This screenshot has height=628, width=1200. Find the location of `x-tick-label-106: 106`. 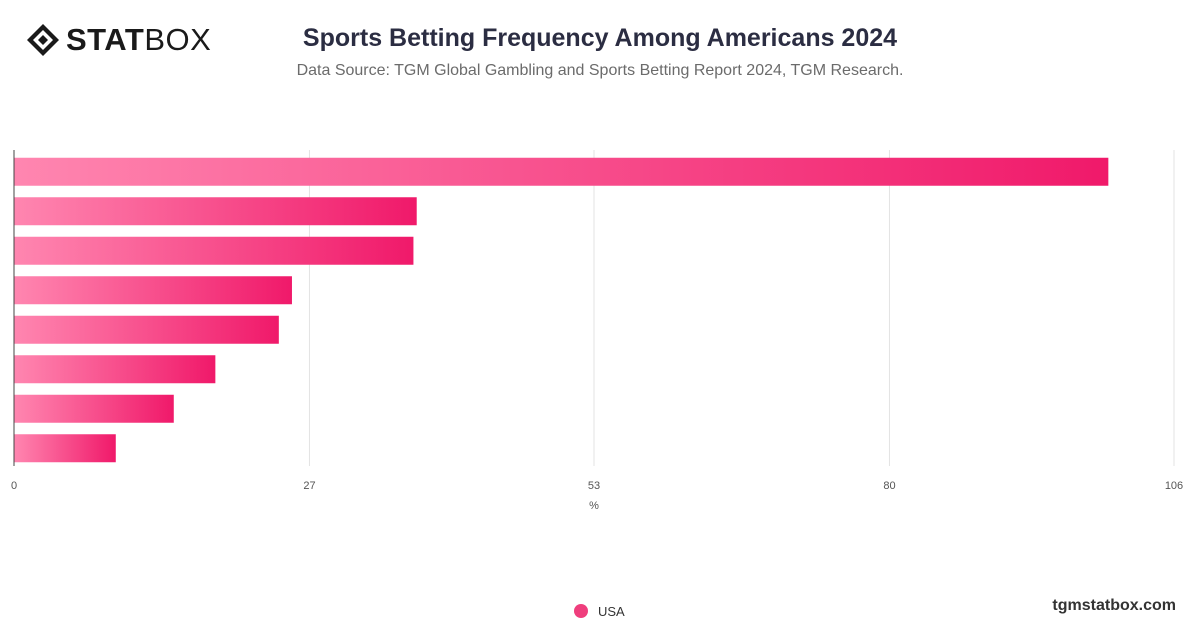

x-tick-label-106: 106 is located at coordinates (1174, 486).